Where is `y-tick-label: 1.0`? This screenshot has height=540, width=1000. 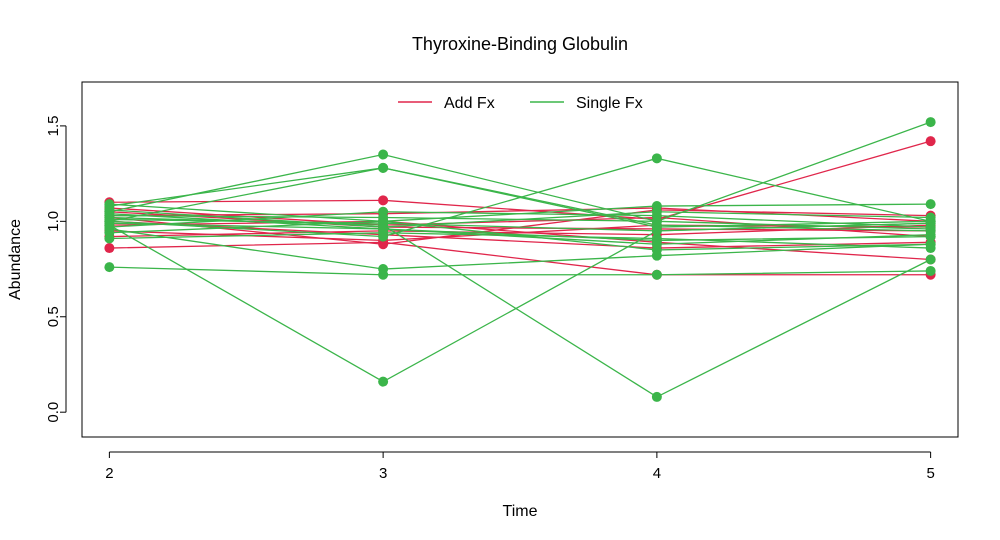
y-tick-label: 1.0 is located at coordinates (53, 221).